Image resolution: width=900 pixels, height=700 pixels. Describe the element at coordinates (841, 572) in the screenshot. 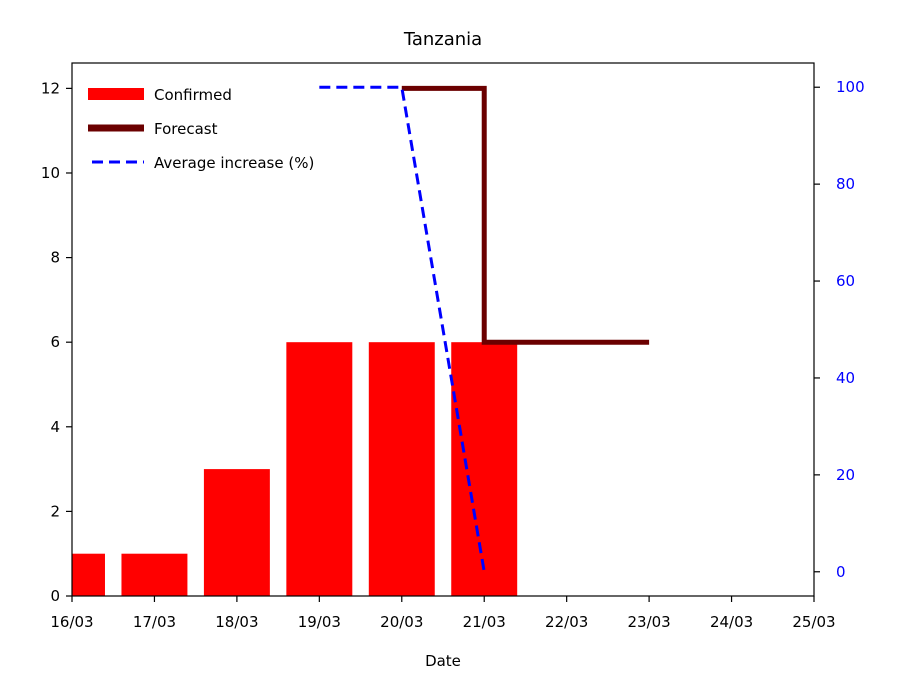

I see `y2-tick-label: 0` at that location.